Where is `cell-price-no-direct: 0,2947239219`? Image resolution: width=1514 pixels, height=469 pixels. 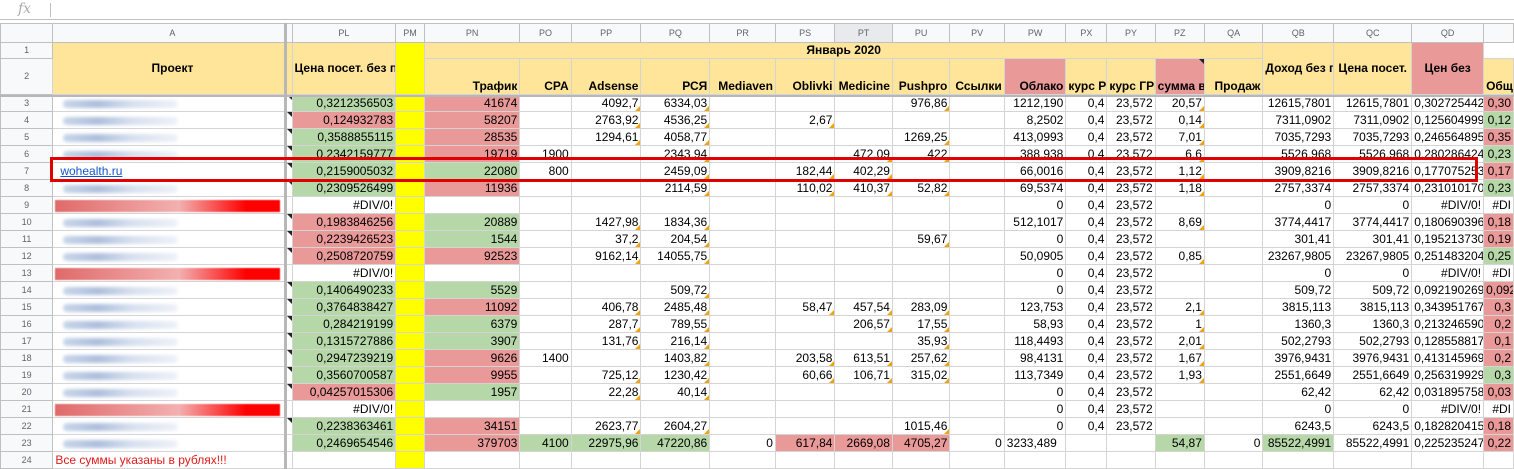
cell-price-no-direct: 0,2947239219 is located at coordinates (344, 358).